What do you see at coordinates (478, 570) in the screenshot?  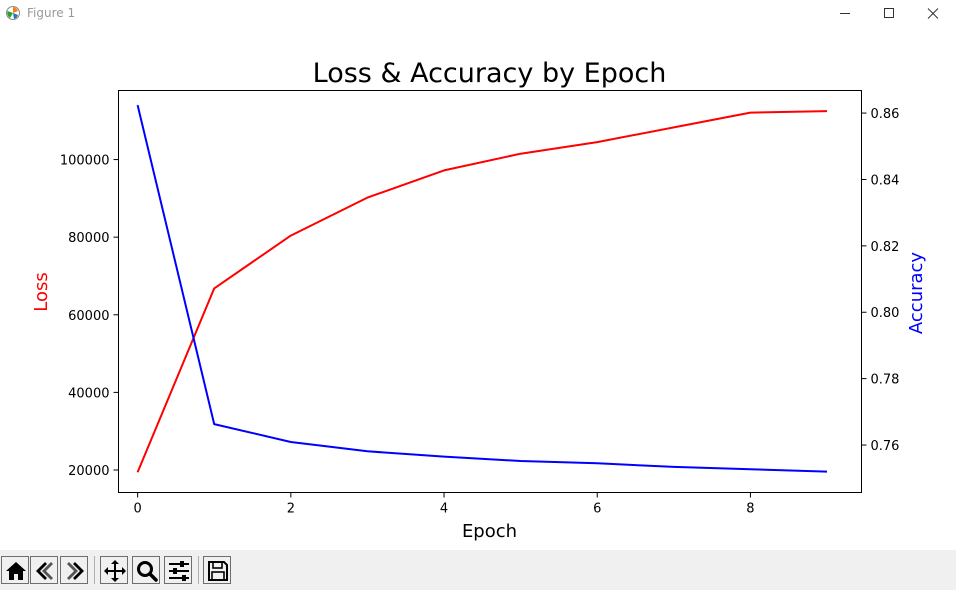 I see `navigation-toolbar` at bounding box center [478, 570].